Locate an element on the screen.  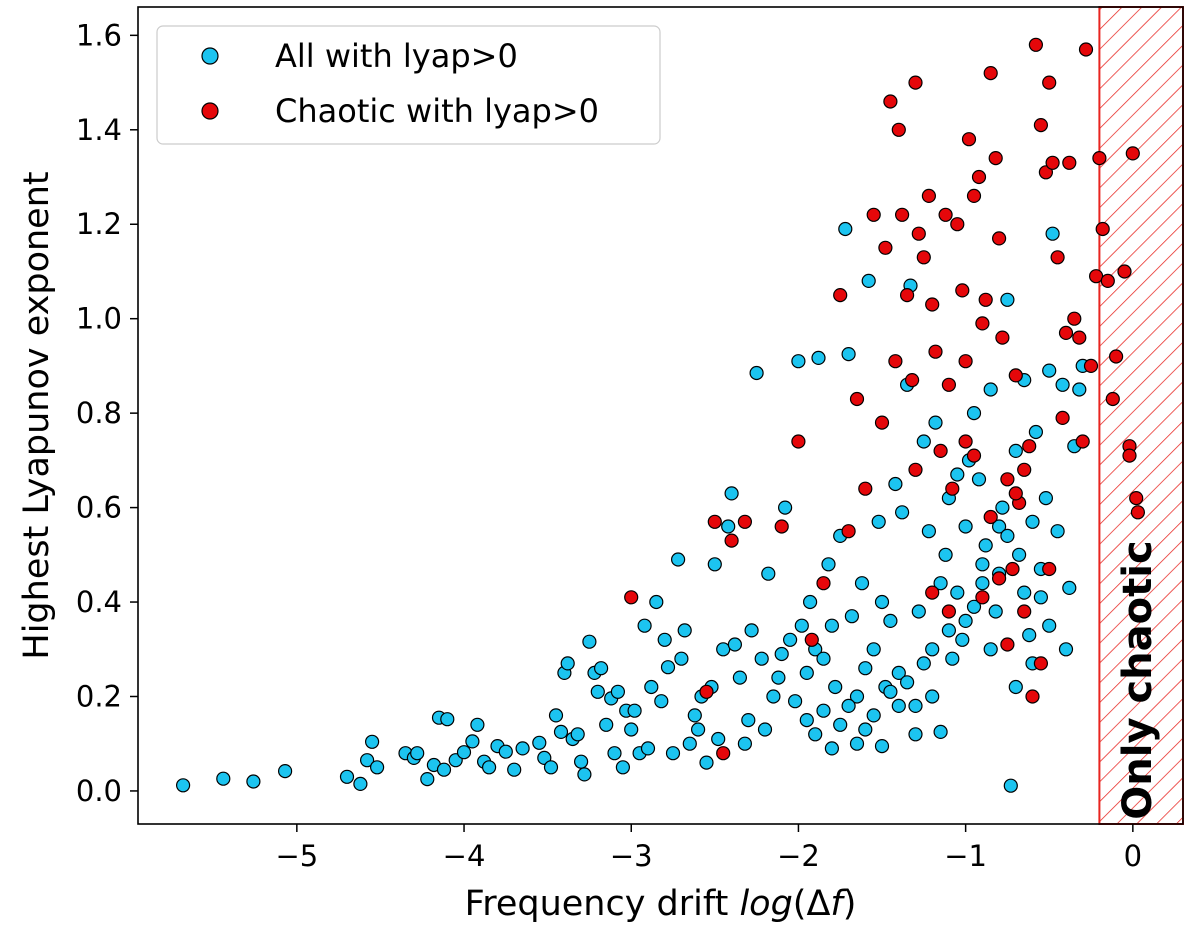
y-axis-label: Highest Lyapunov exponent is located at coordinates (37, 415).